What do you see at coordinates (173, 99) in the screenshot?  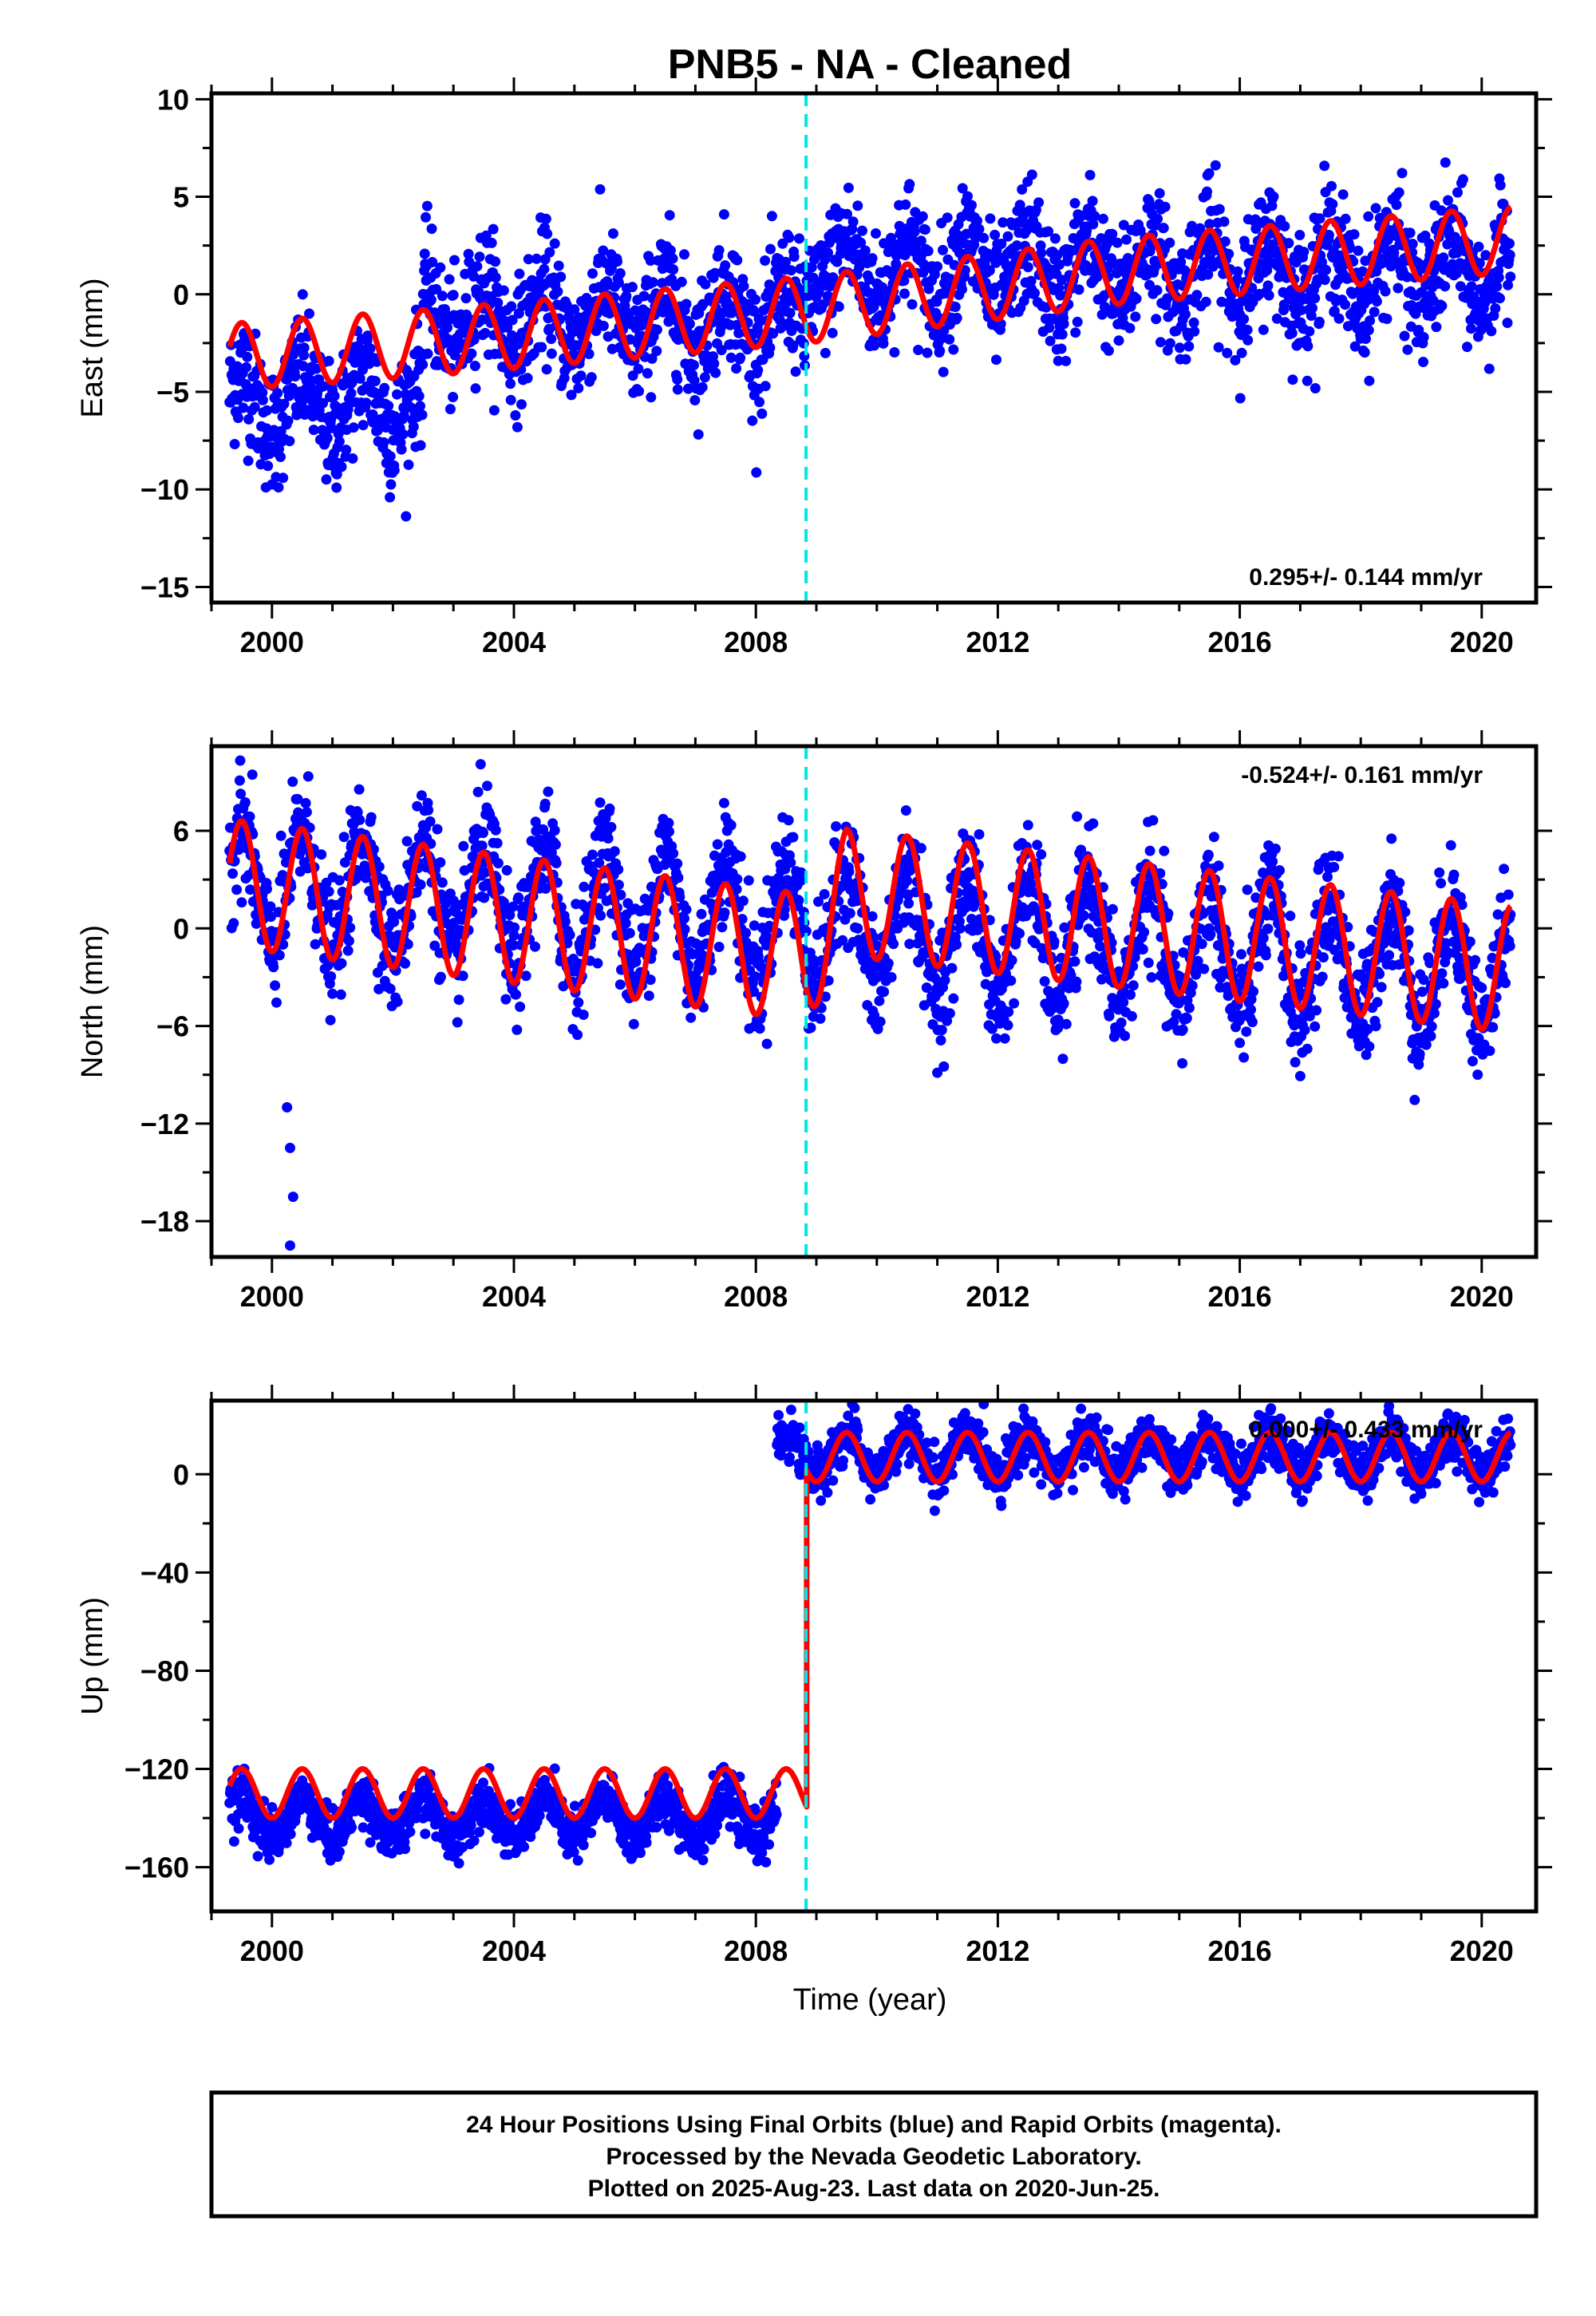 I see `y-tick-label: 10` at bounding box center [173, 99].